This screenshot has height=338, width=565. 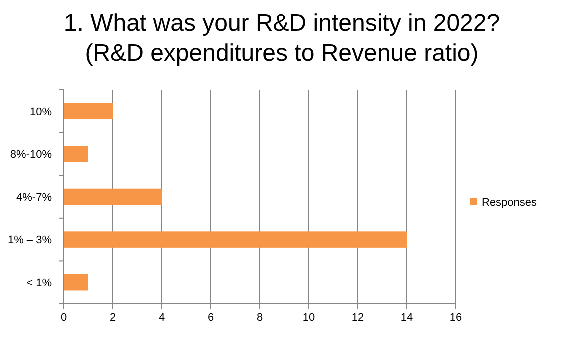 I want to click on y-tick-label: 1% – 3%, so click(x=30, y=240).